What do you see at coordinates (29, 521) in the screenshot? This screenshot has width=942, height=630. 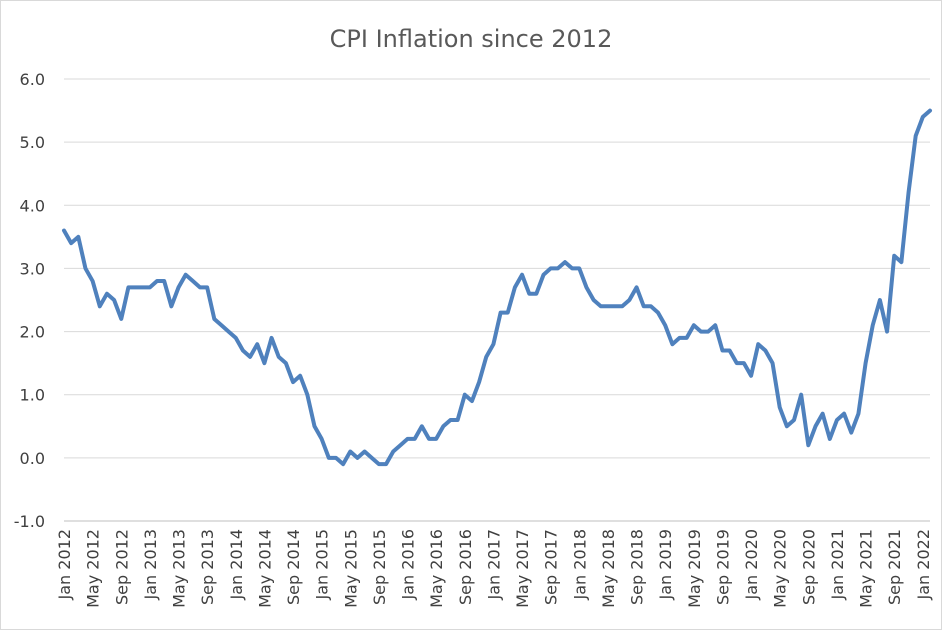 I see `y-tick-label: -1.0` at bounding box center [29, 521].